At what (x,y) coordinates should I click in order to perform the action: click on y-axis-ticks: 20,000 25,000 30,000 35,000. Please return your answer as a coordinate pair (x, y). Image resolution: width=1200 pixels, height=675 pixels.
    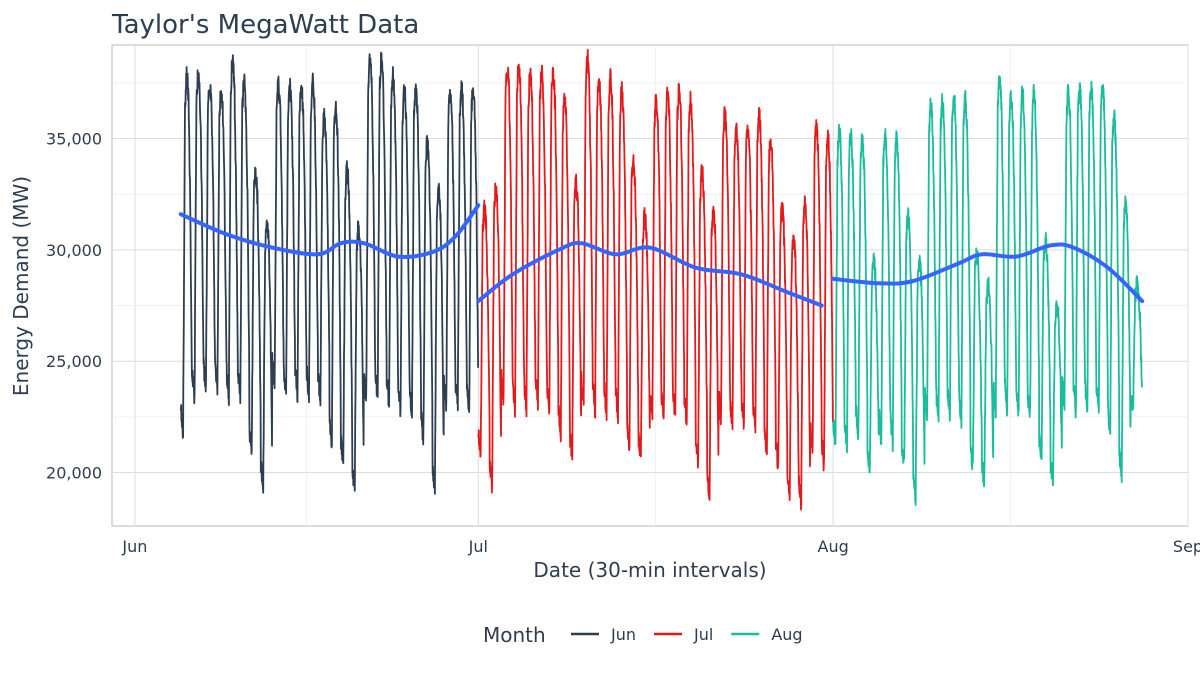
    Looking at the image, I should click on (74, 306).